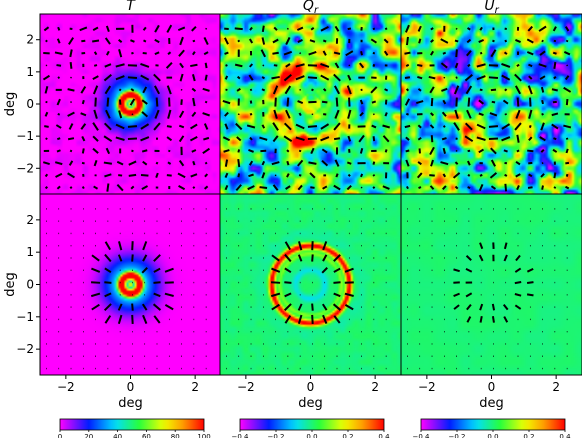 The image size is (582, 438). Describe the element at coordinates (491, 104) in the screenshot. I see `panel-ur-r0` at that location.